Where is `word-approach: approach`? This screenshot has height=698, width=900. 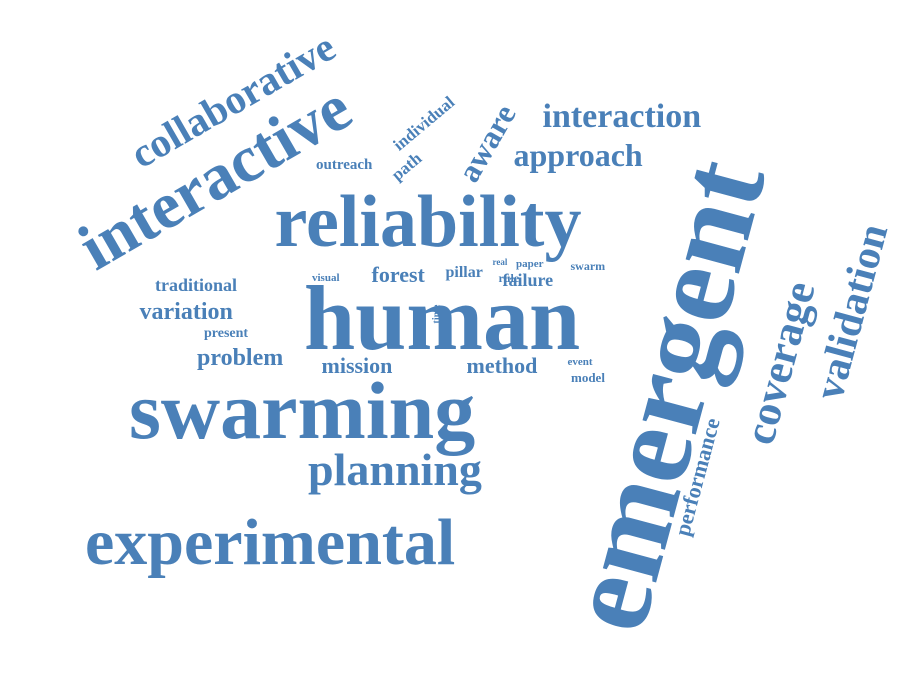 word-approach: approach is located at coordinates (578, 155).